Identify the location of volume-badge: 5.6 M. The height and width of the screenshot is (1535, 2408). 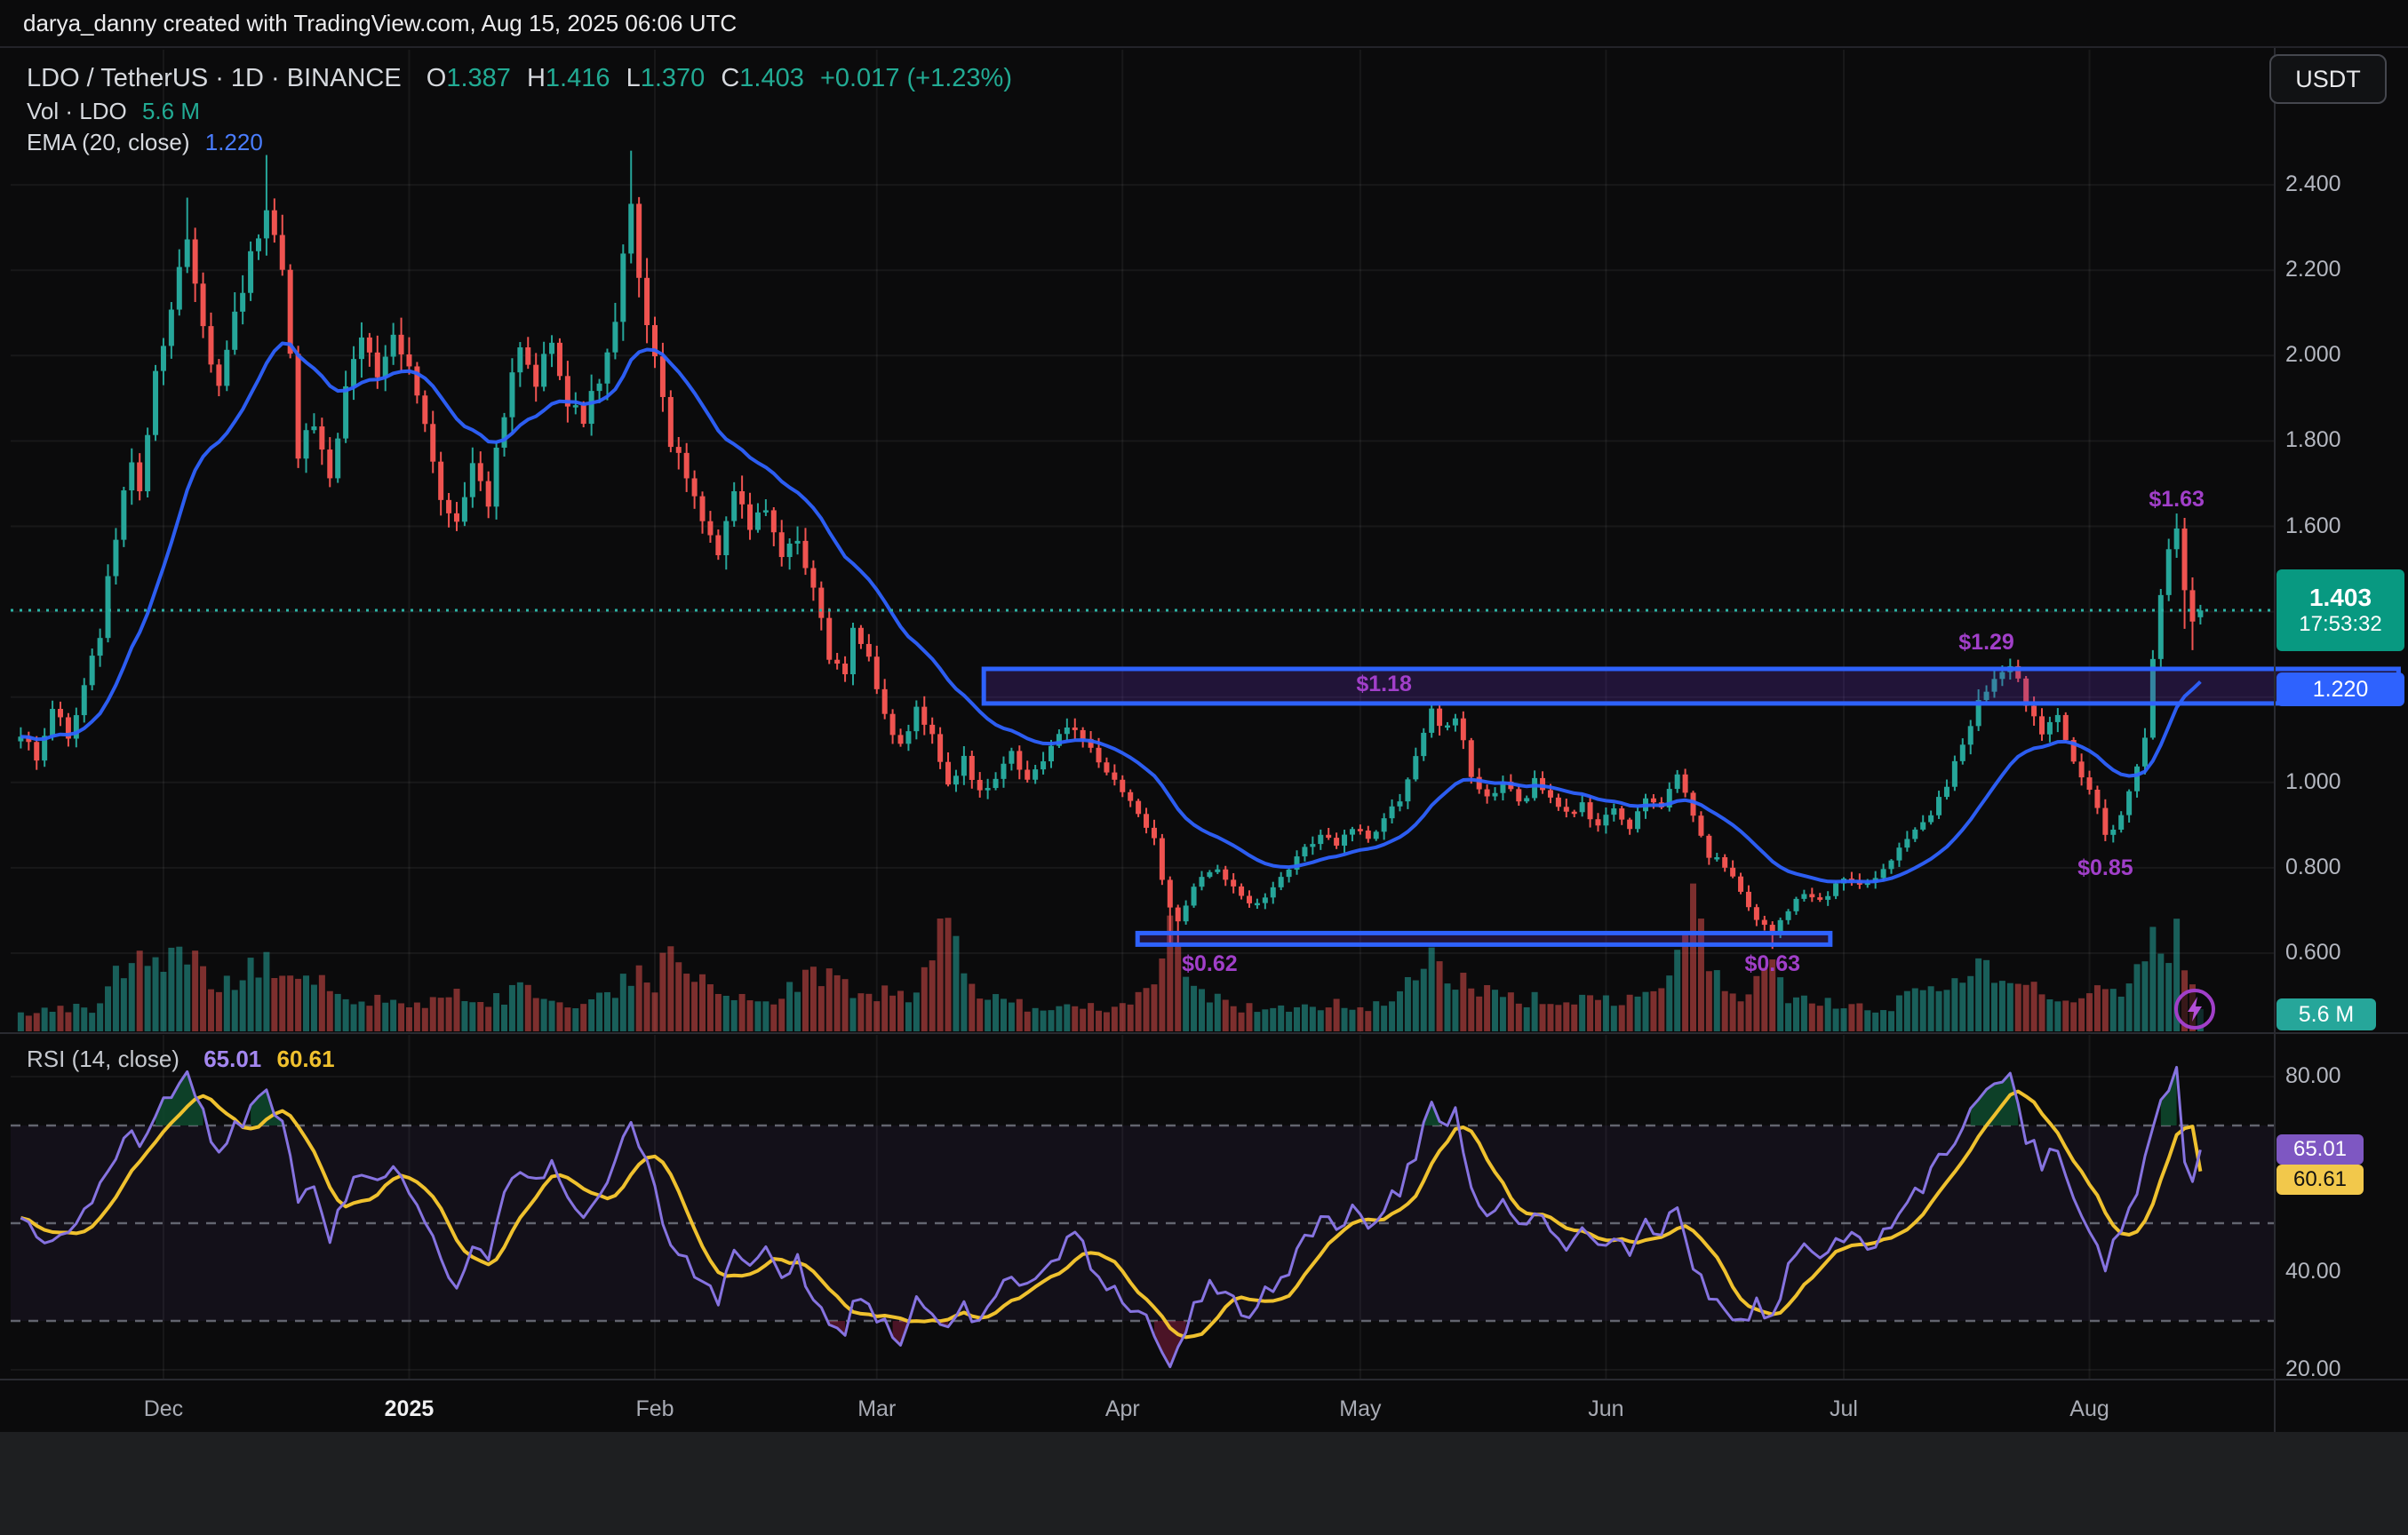
(2326, 1014).